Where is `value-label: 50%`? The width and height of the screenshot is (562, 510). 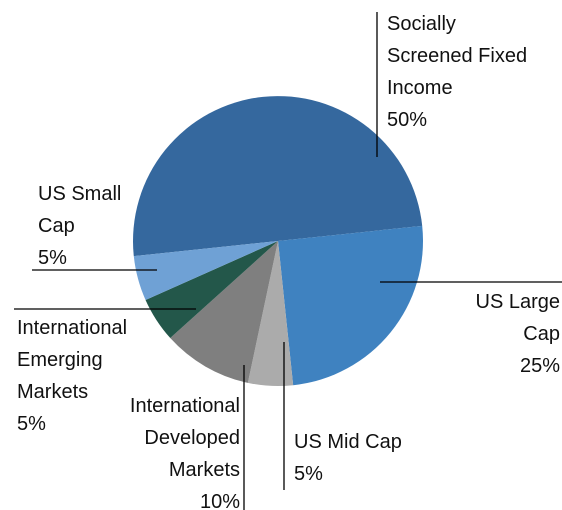
value-label: 50% is located at coordinates (407, 120).